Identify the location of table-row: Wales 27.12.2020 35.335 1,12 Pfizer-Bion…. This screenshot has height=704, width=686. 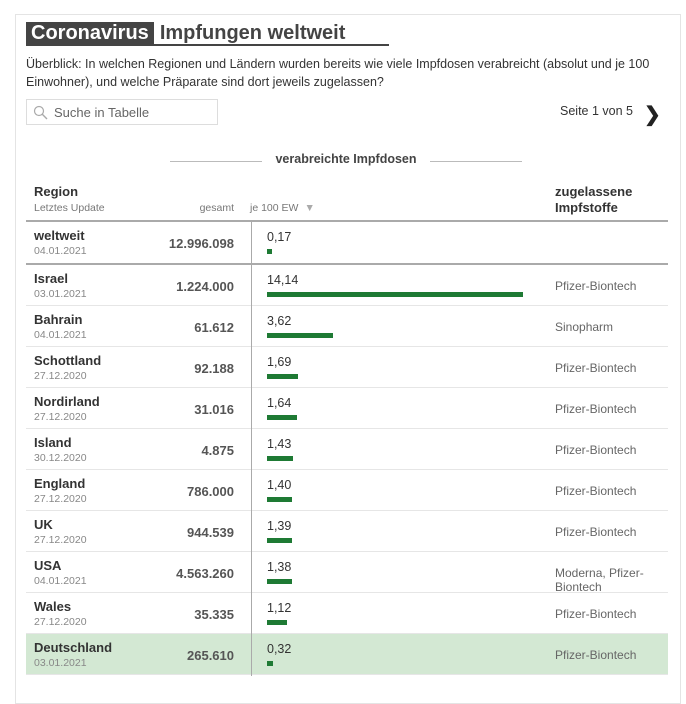
(347, 613).